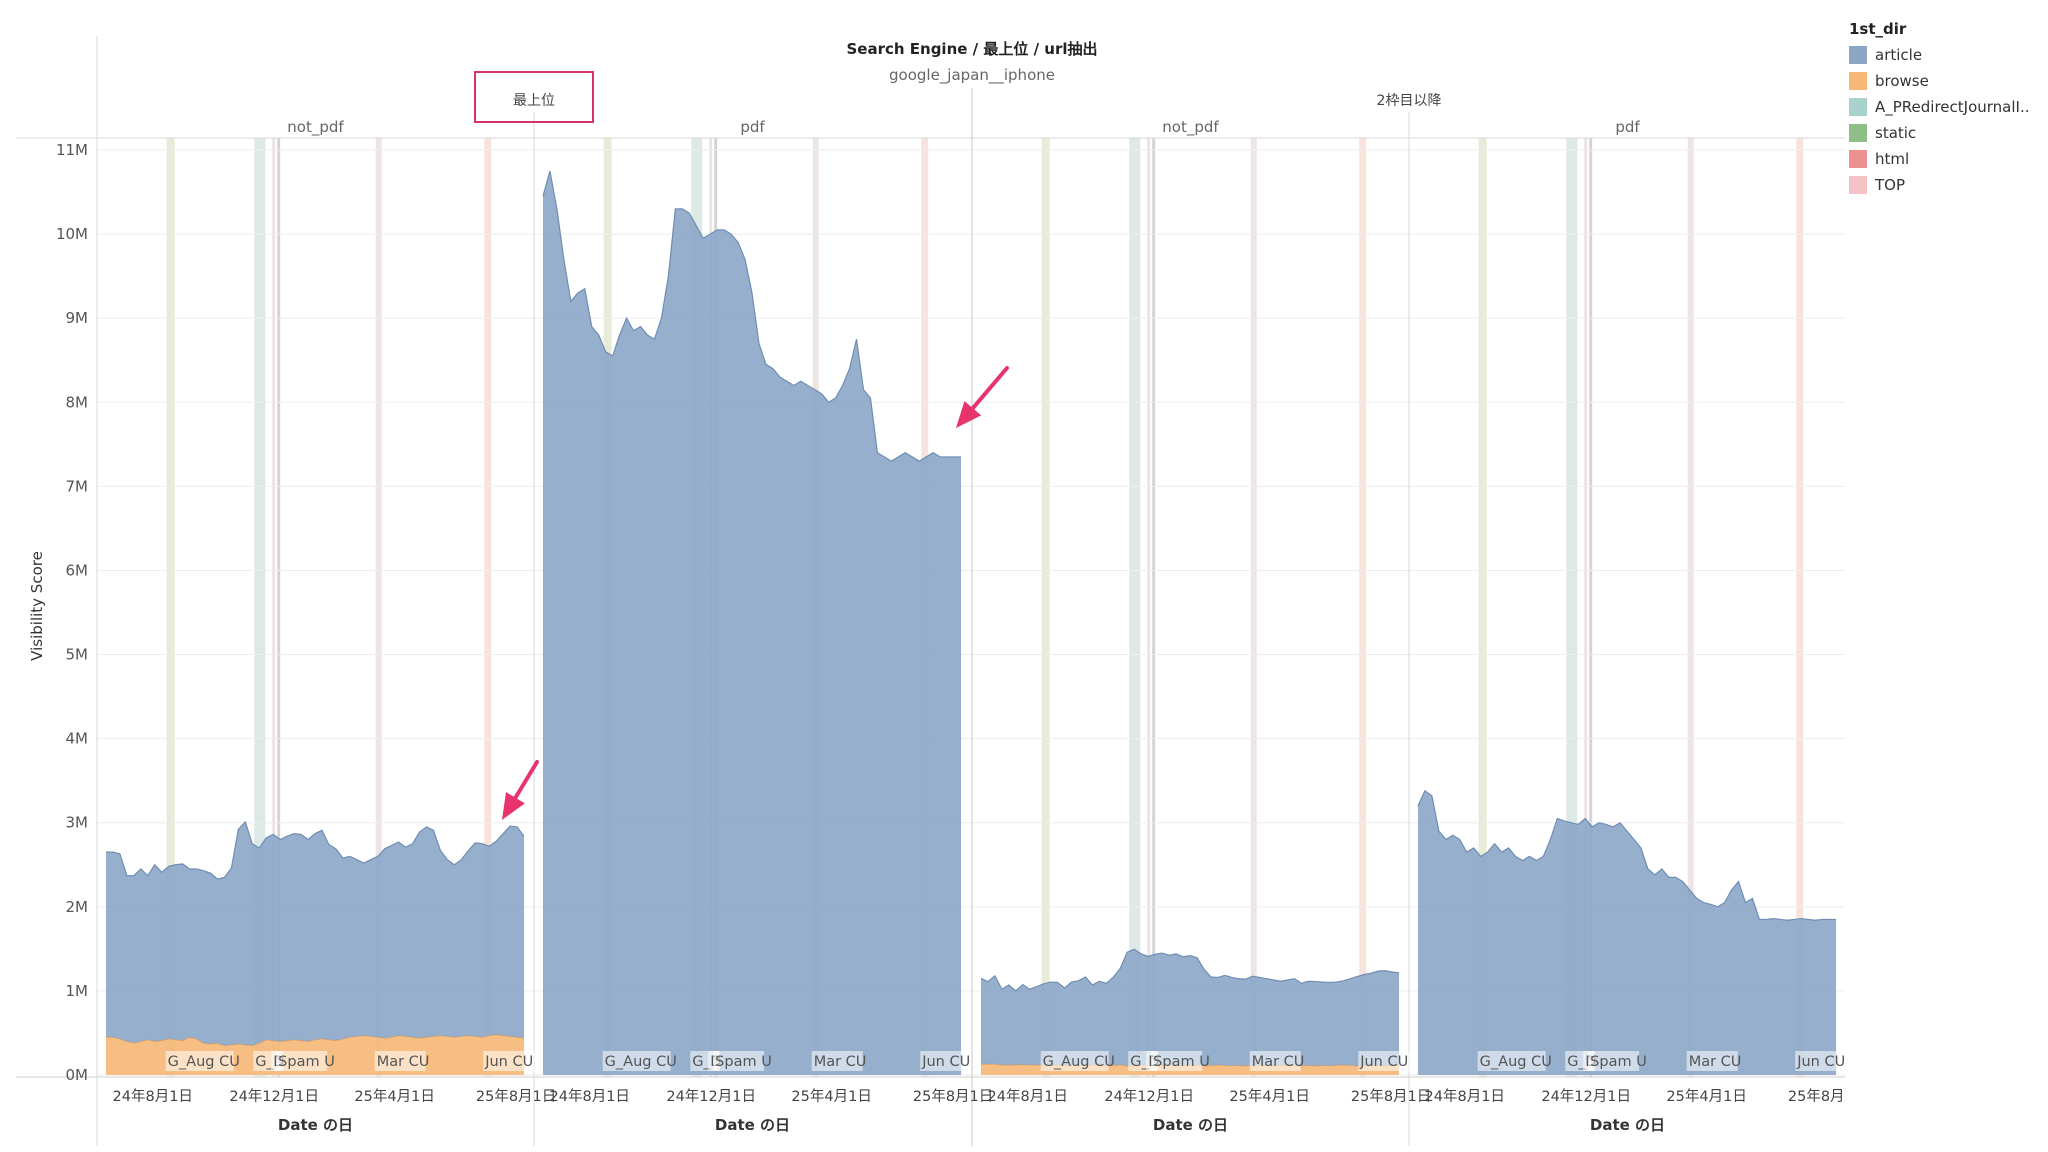  I want to click on y-tick-label: 11M, so click(72, 150).